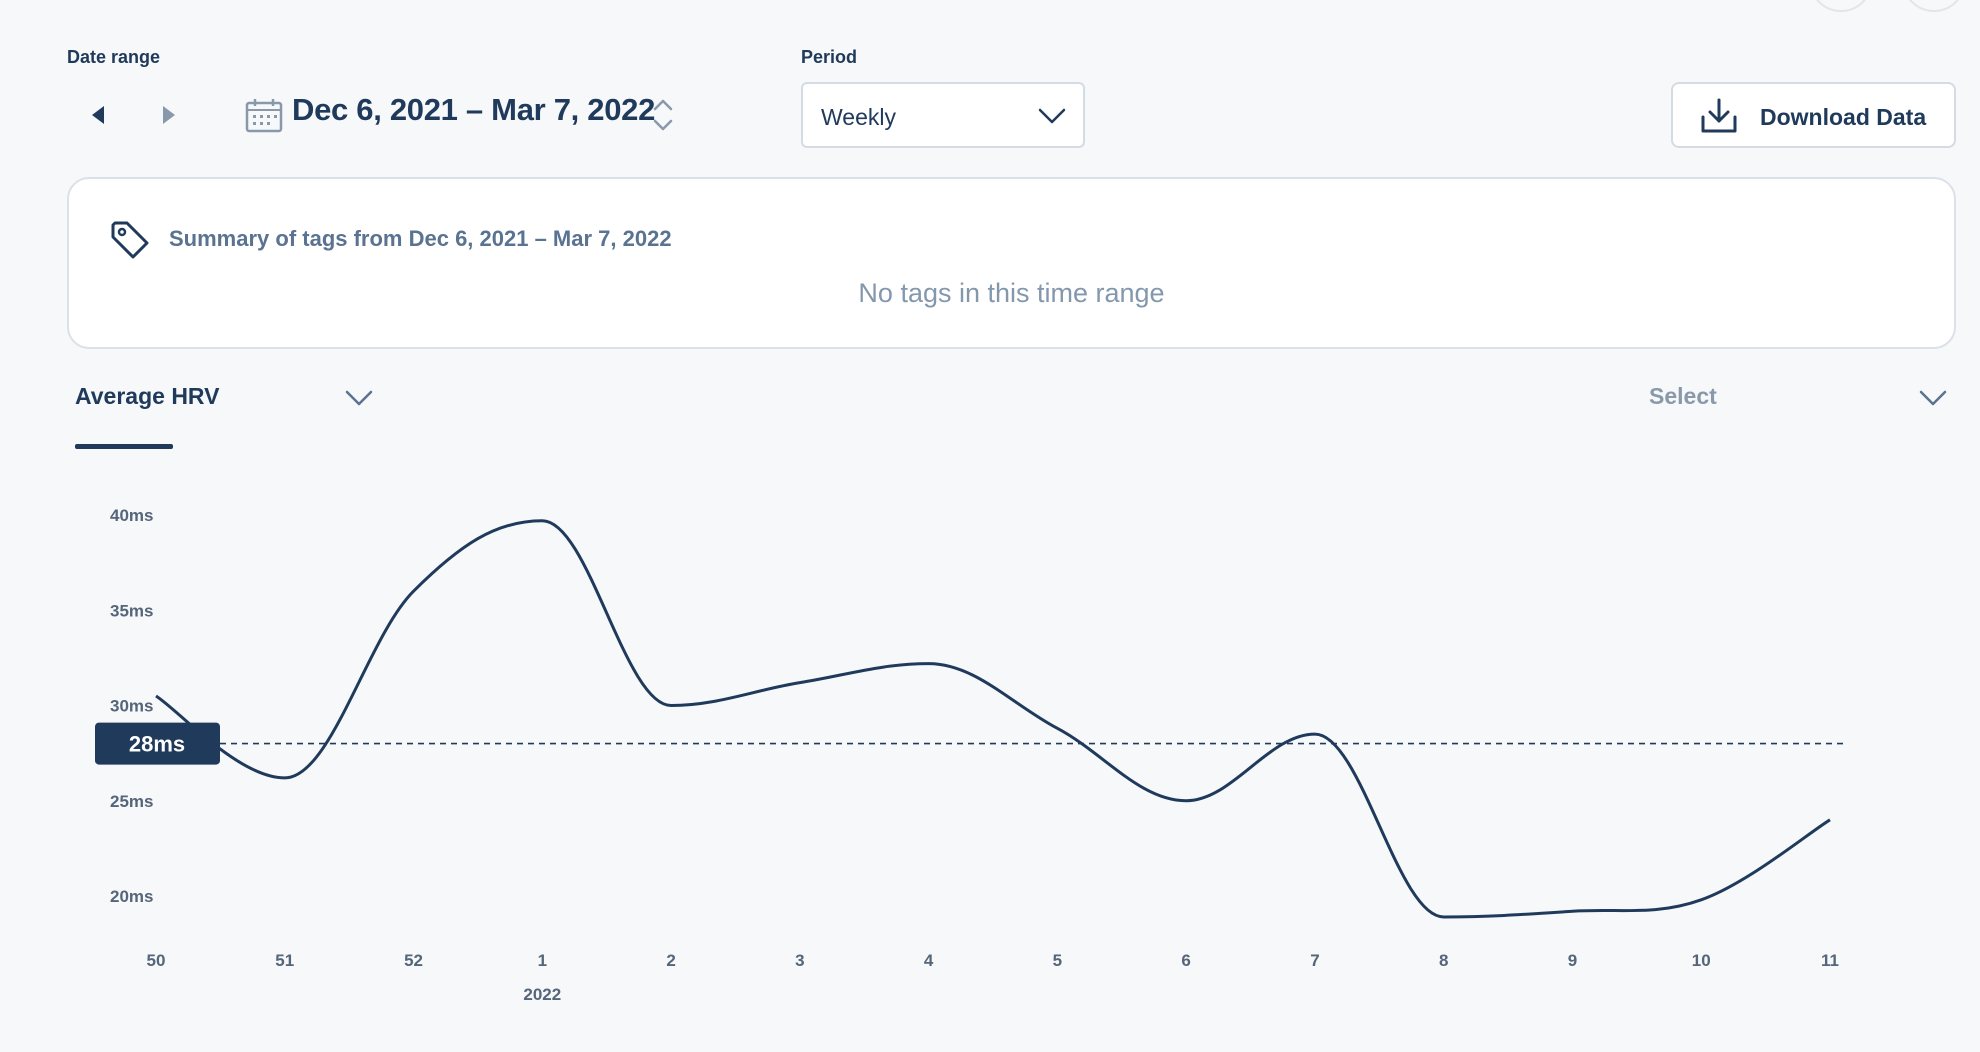  Describe the element at coordinates (114, 57) in the screenshot. I see `date-range-label: Date range` at that location.